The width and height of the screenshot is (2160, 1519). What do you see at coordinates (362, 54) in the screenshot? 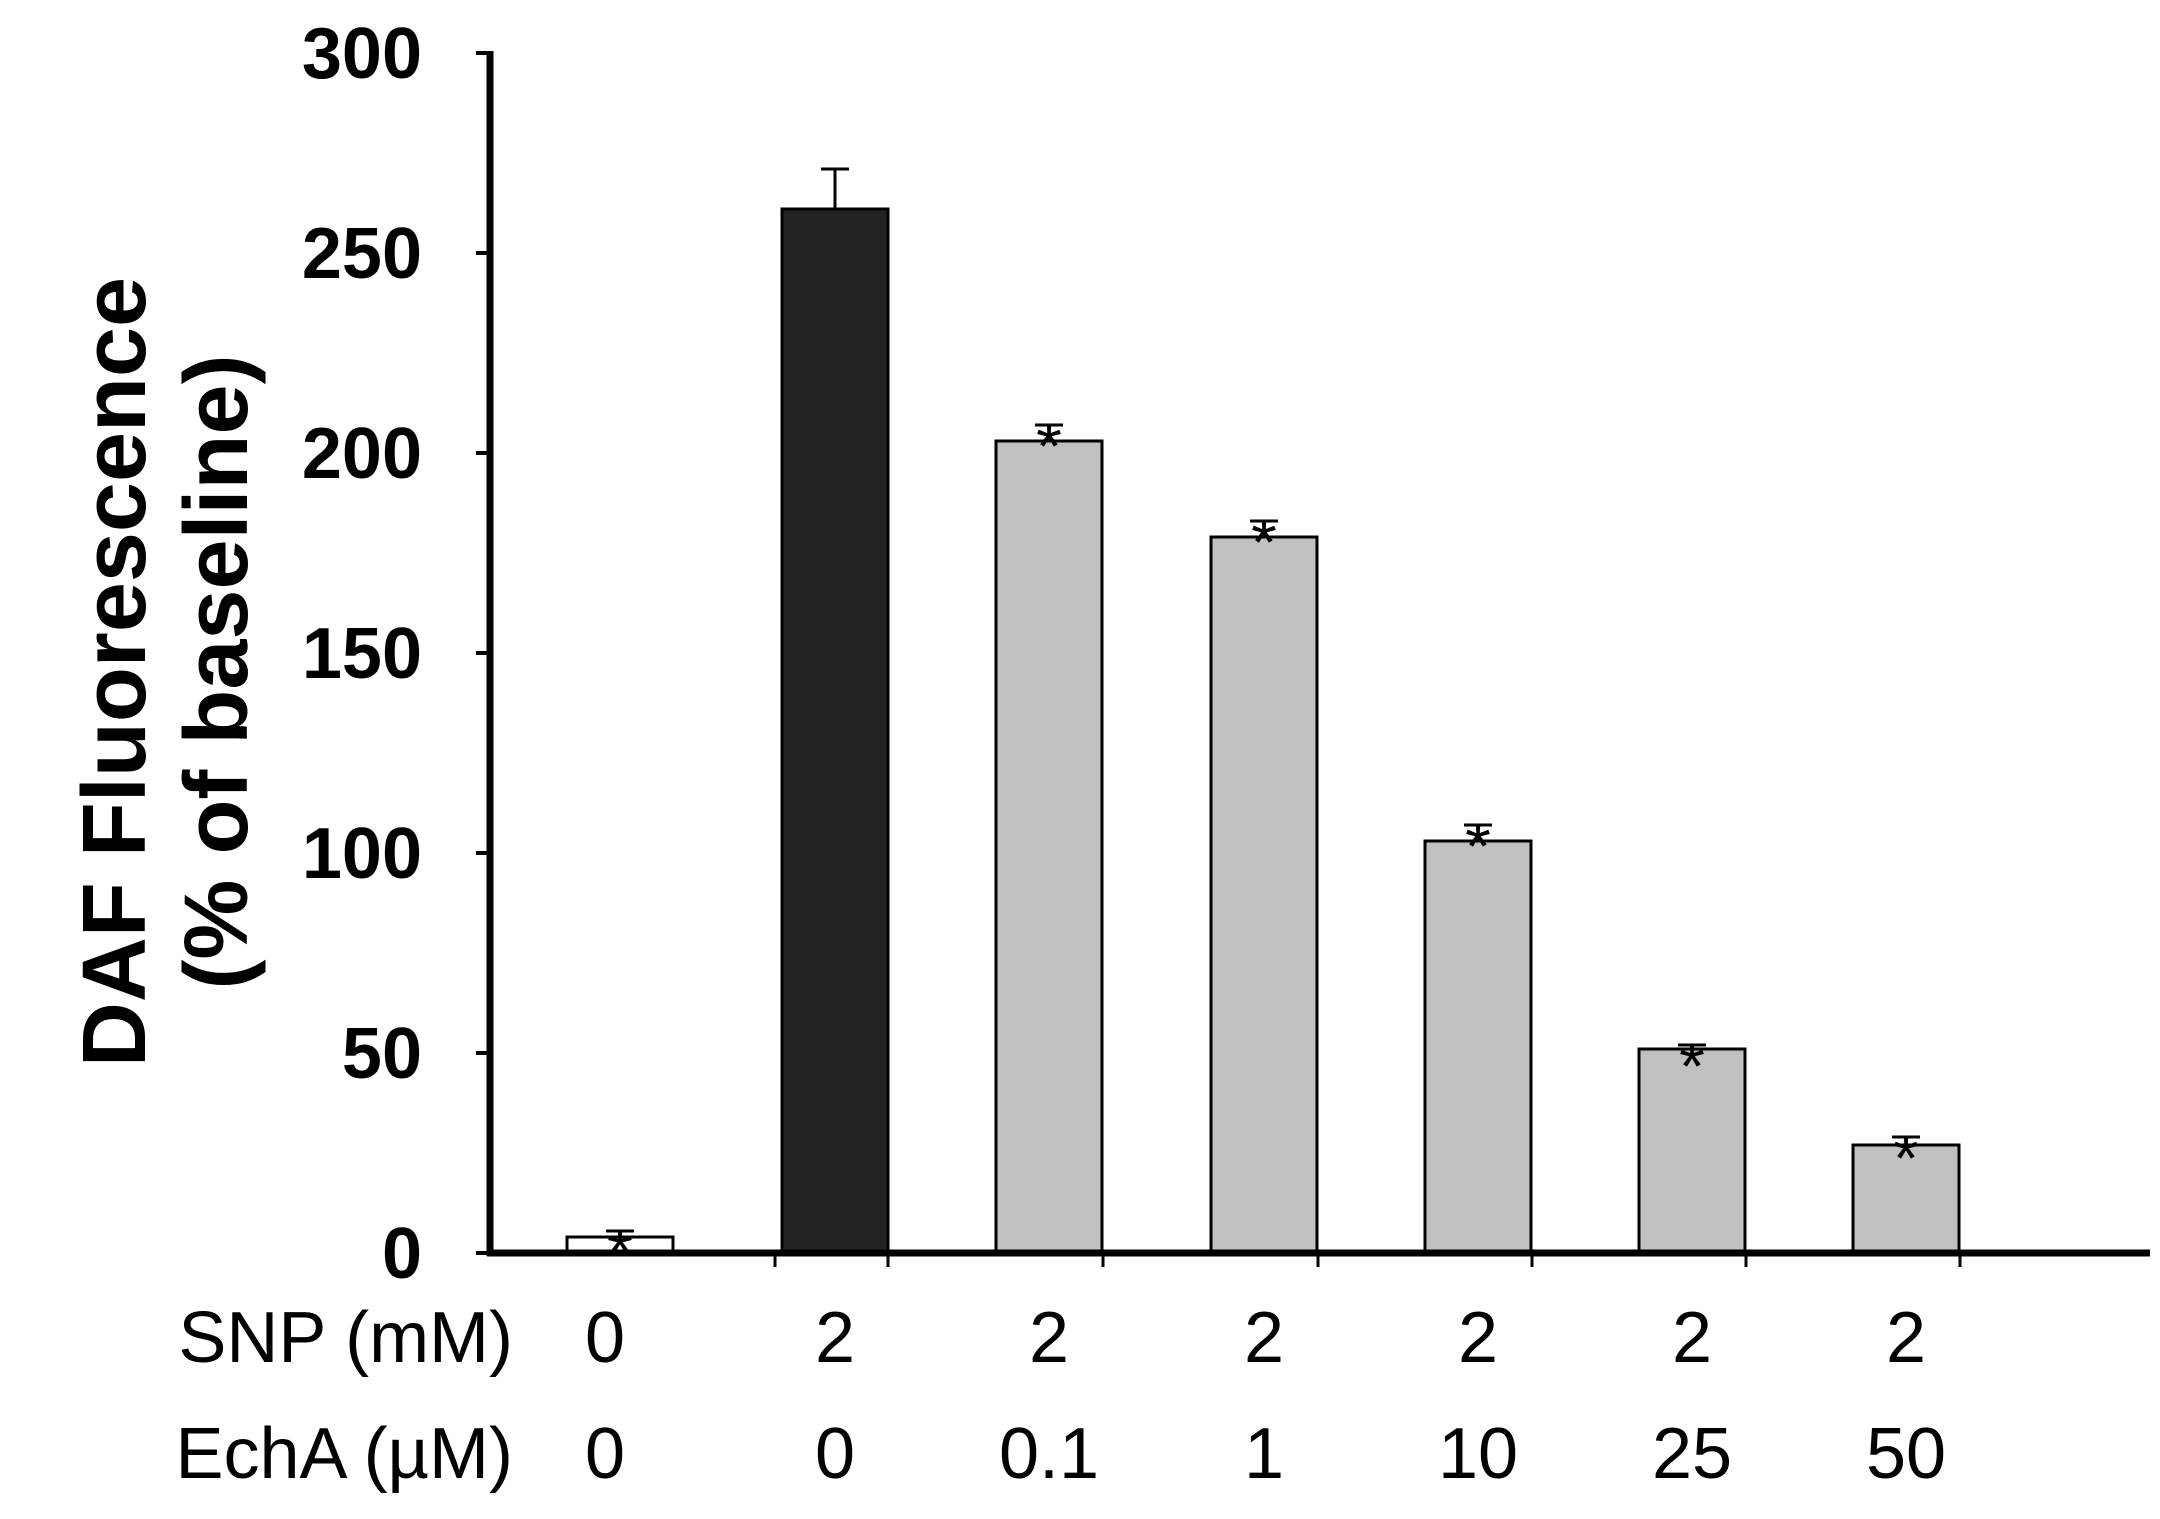
I see `y-tick-label: 300` at bounding box center [362, 54].